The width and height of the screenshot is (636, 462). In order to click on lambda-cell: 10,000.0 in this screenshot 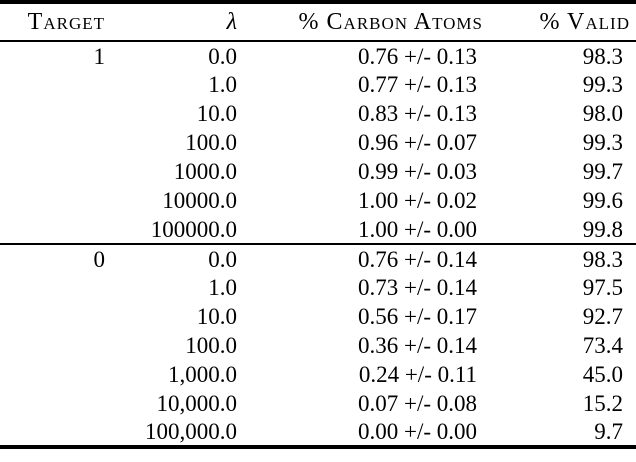, I will do `click(197, 403)`.